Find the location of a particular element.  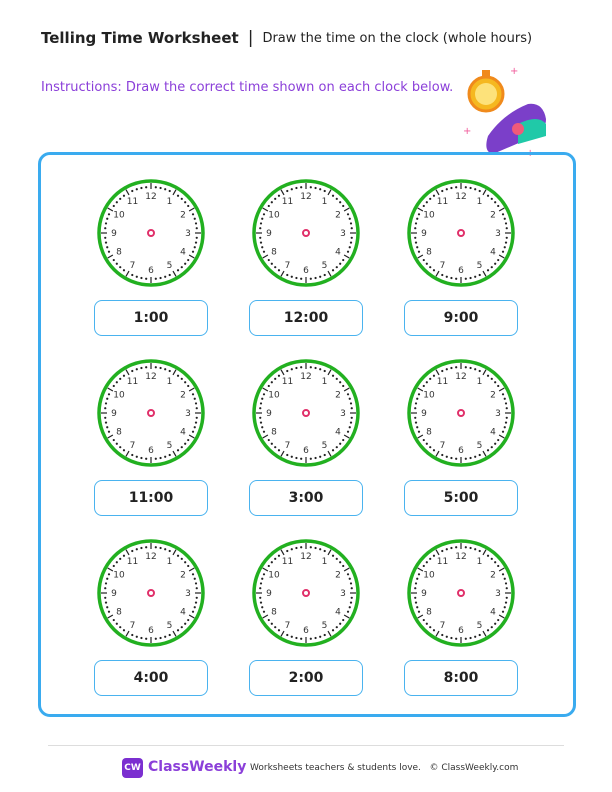

worksheet-title: Telling Time Worksheet is located at coordinates (140, 38).